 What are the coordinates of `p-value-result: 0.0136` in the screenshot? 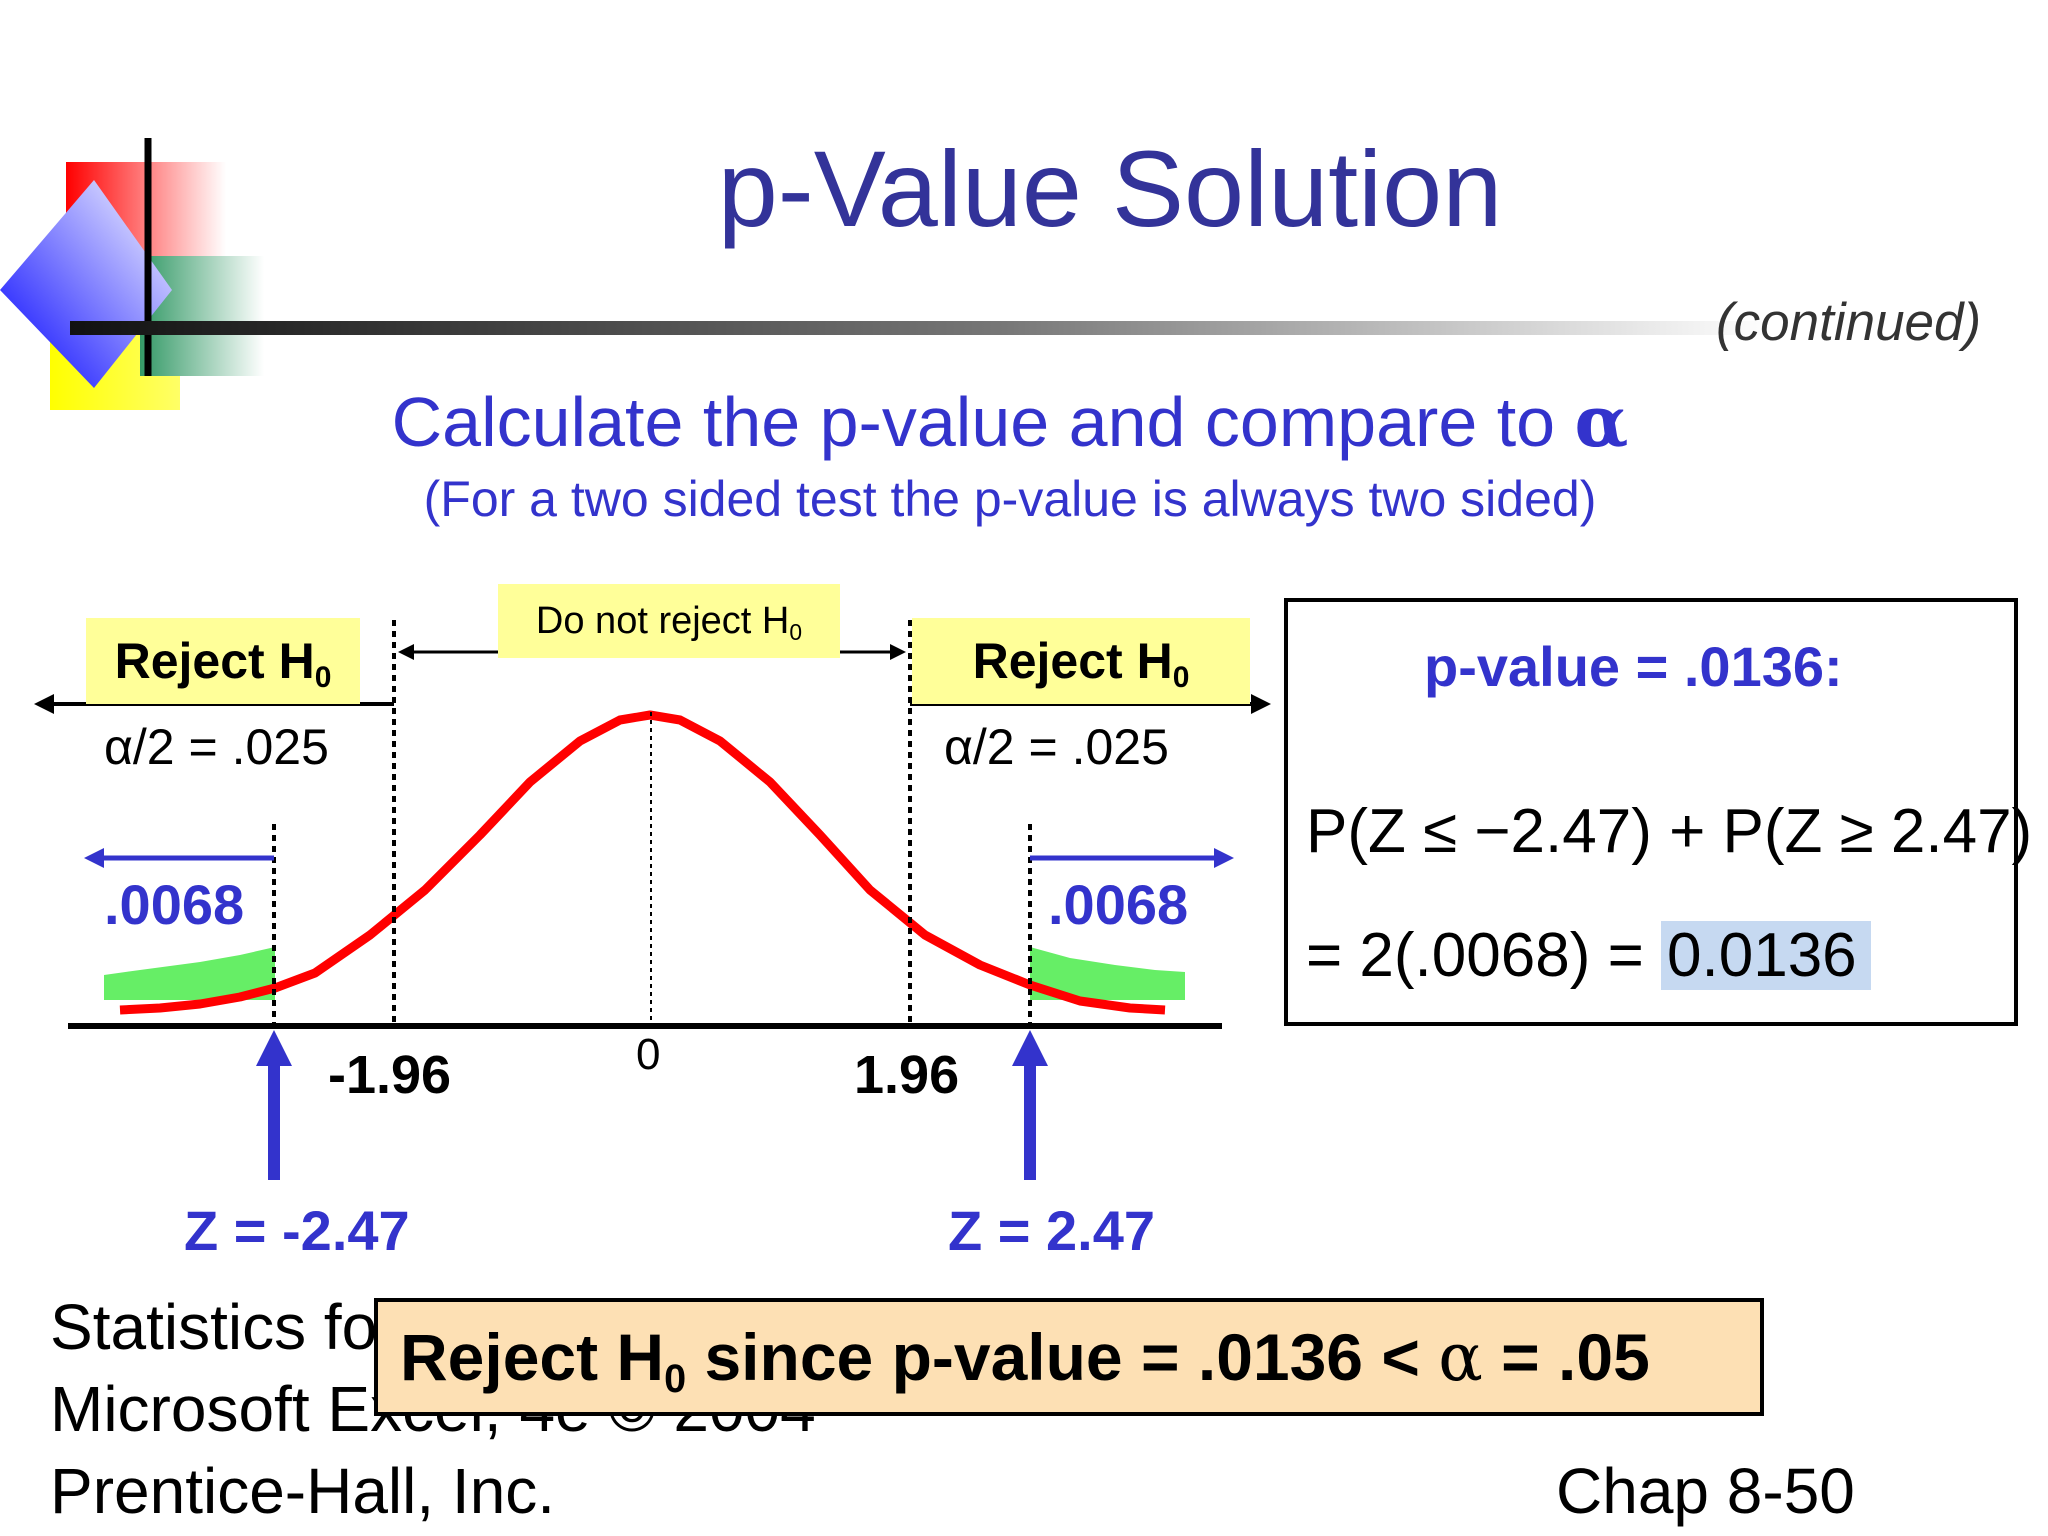 It's located at (1766, 955).